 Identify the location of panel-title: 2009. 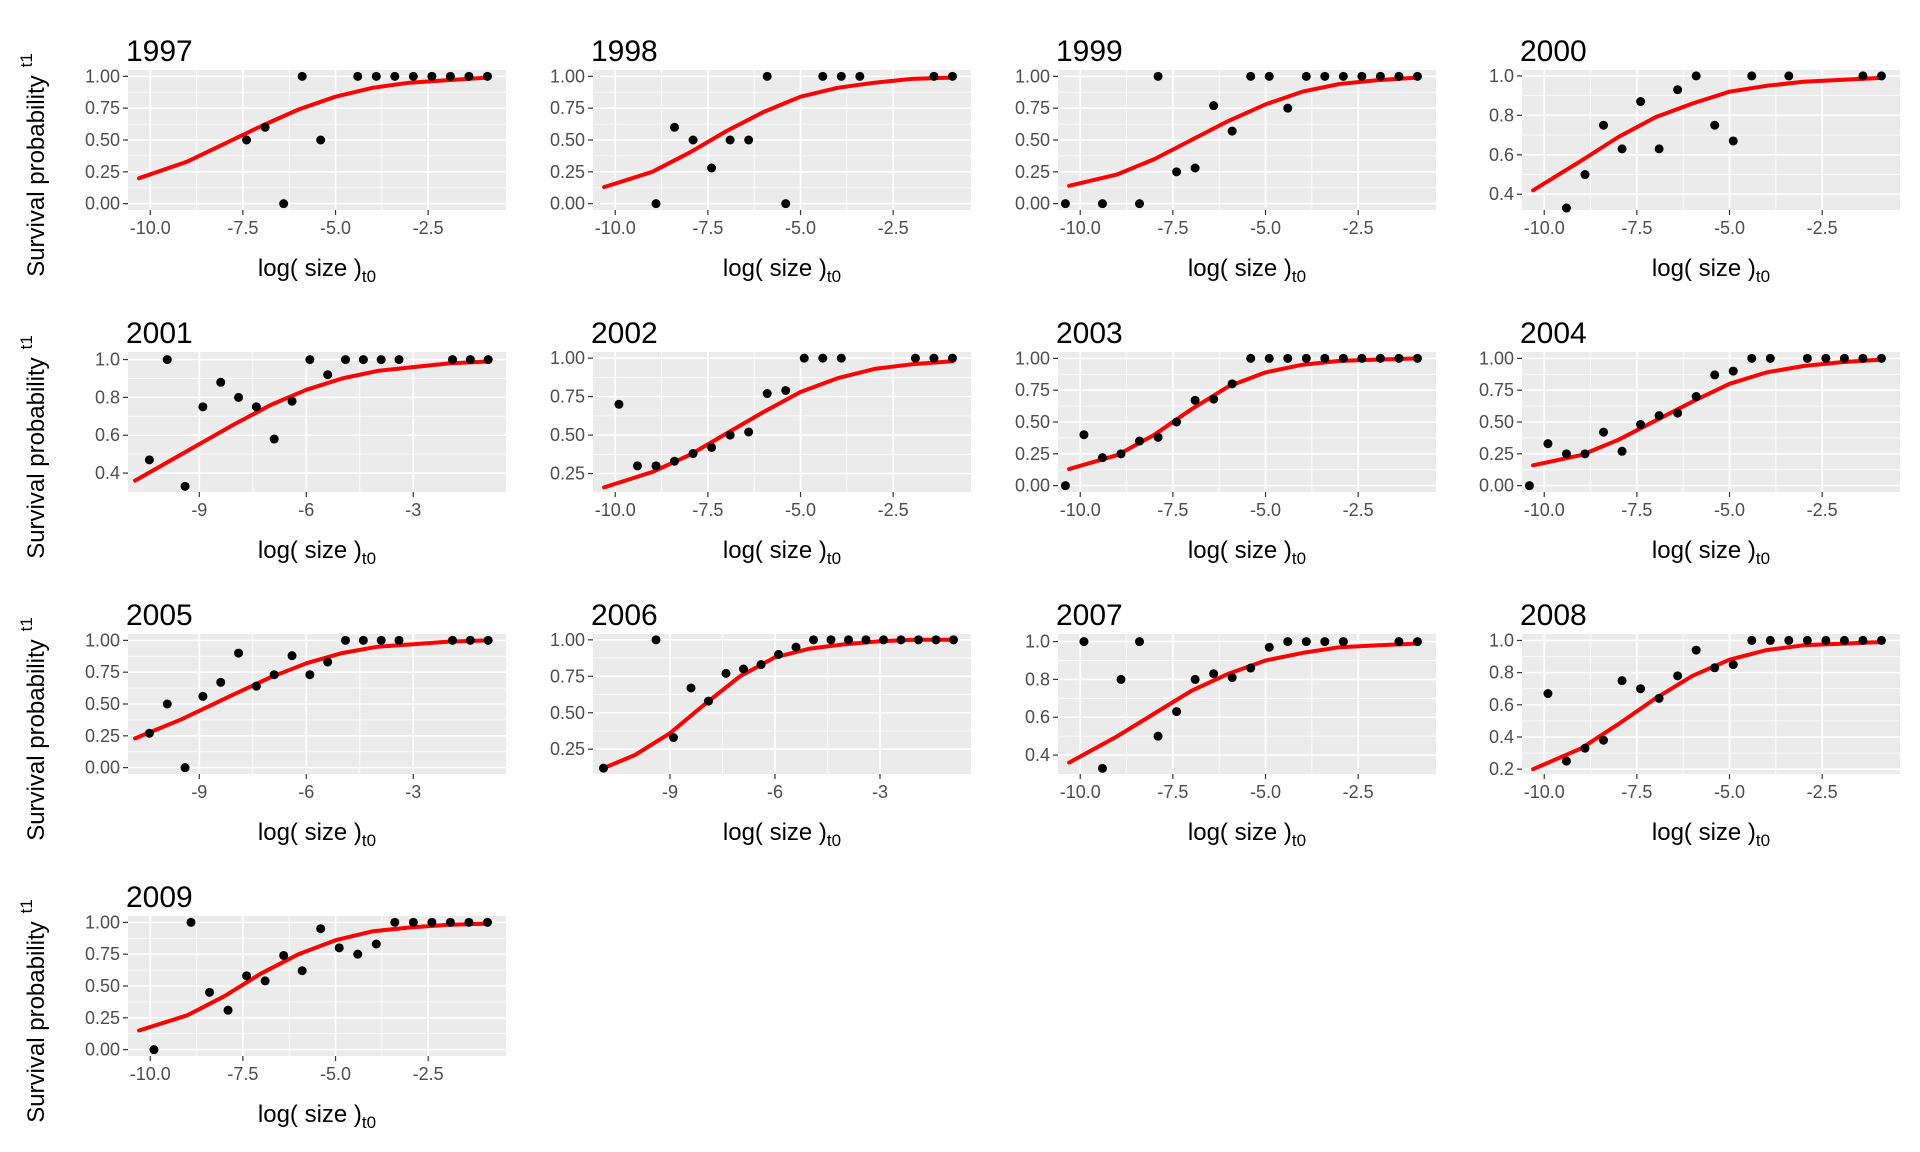
(159, 897).